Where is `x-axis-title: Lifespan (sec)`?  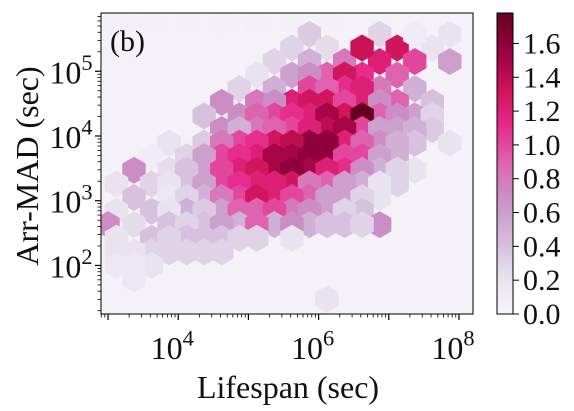
x-axis-title: Lifespan (sec) is located at coordinates (288, 387).